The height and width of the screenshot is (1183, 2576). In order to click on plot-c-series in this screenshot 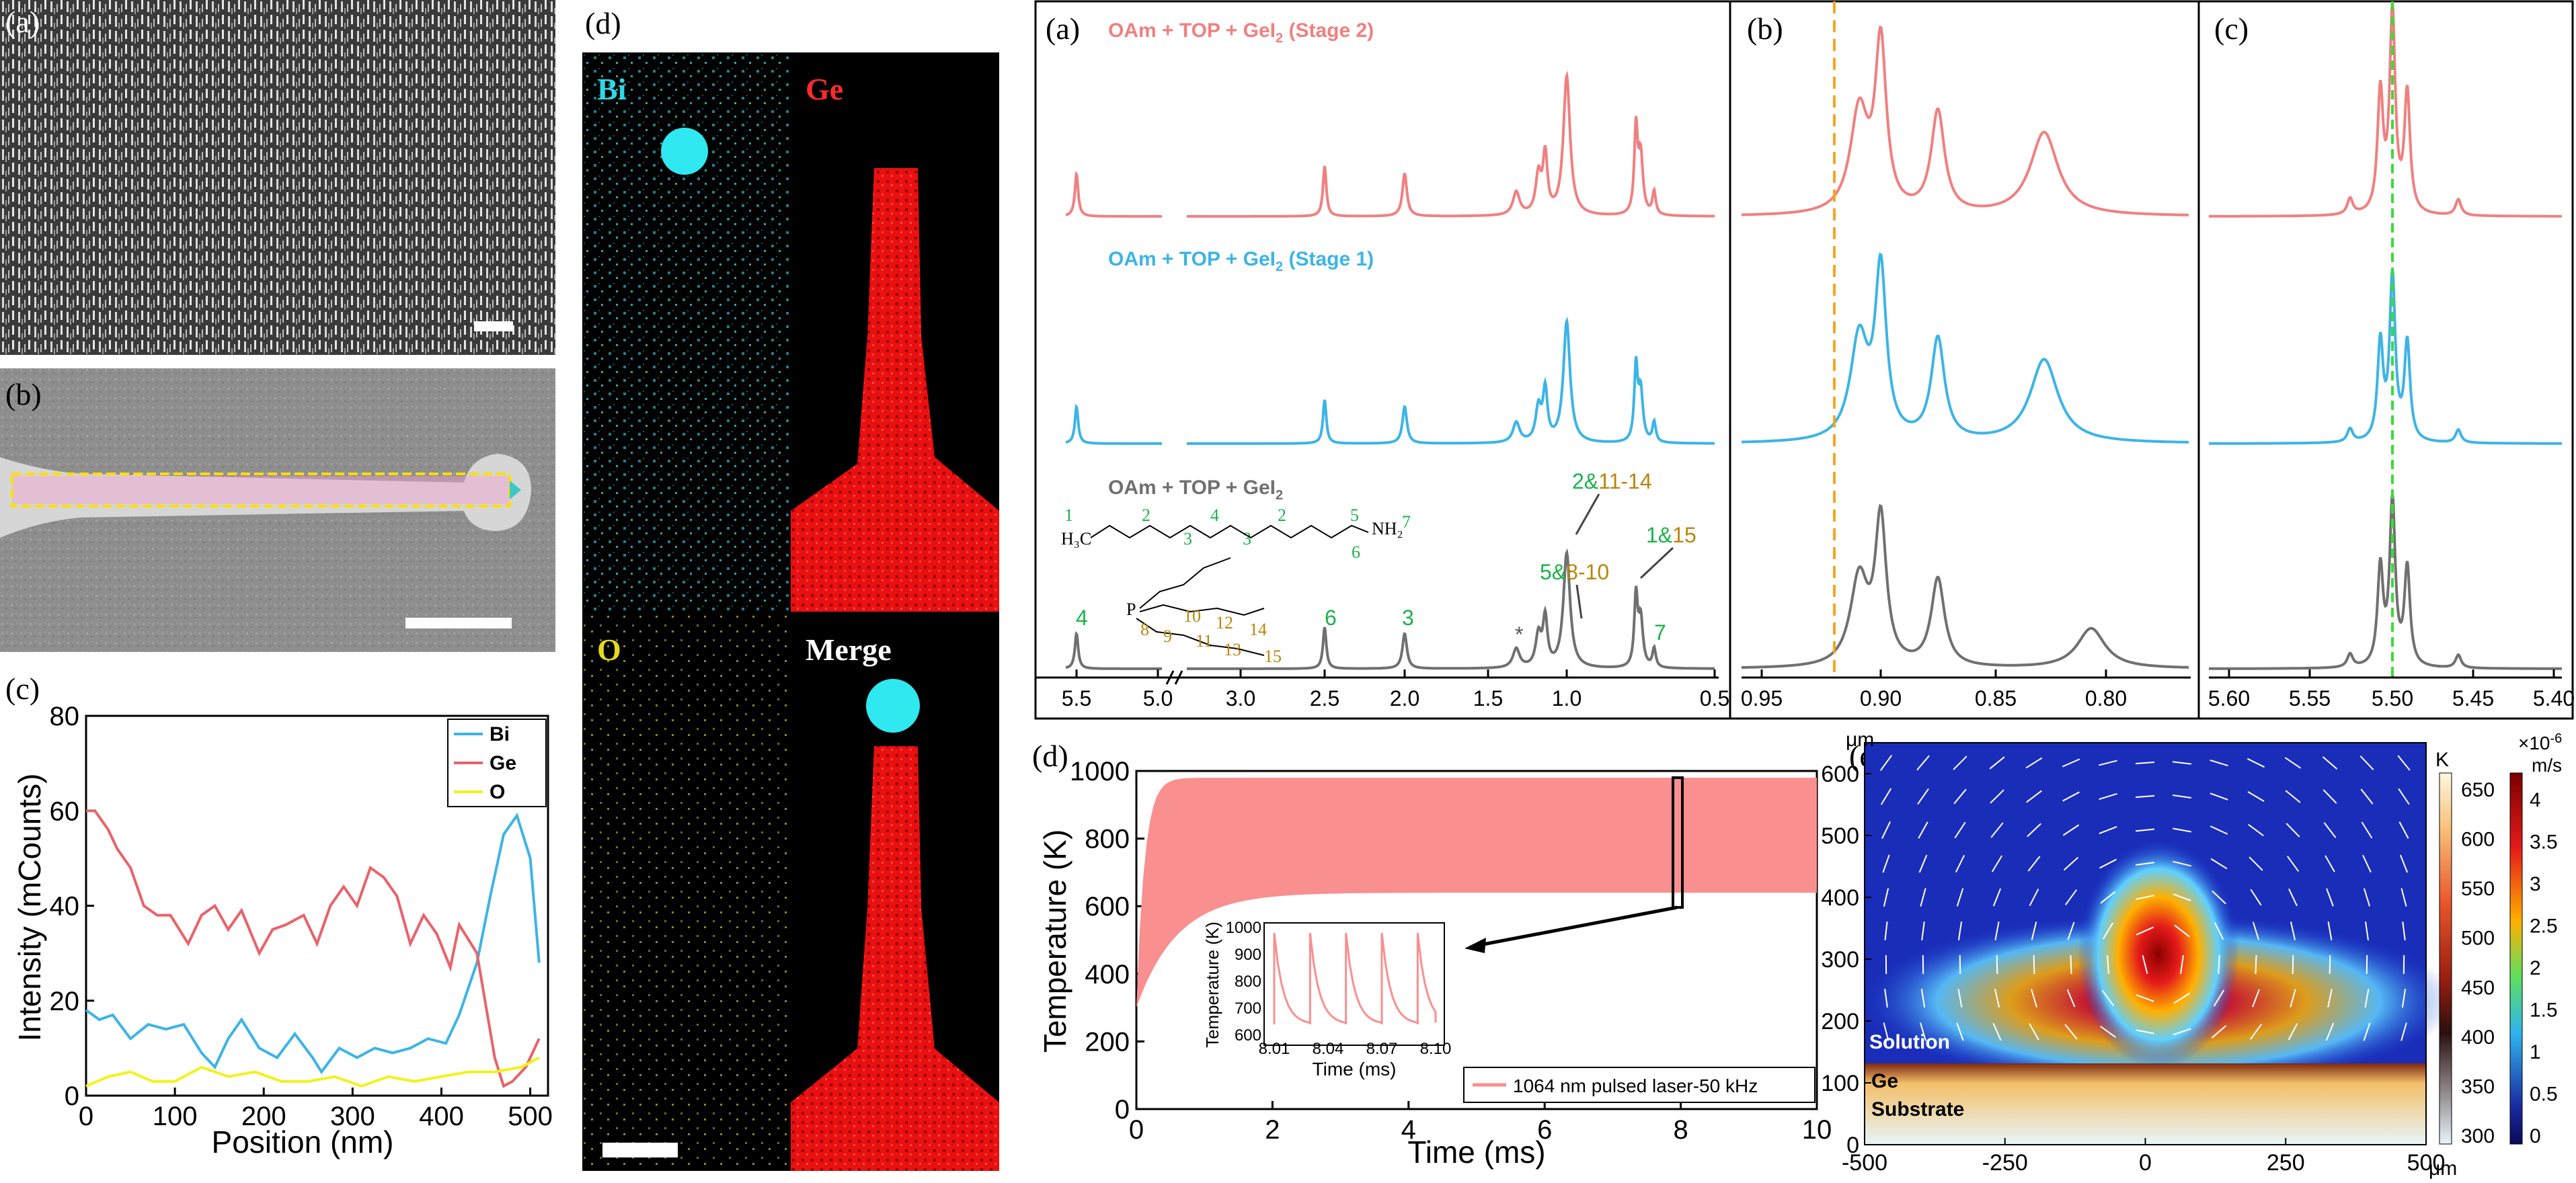, I will do `click(313, 948)`.